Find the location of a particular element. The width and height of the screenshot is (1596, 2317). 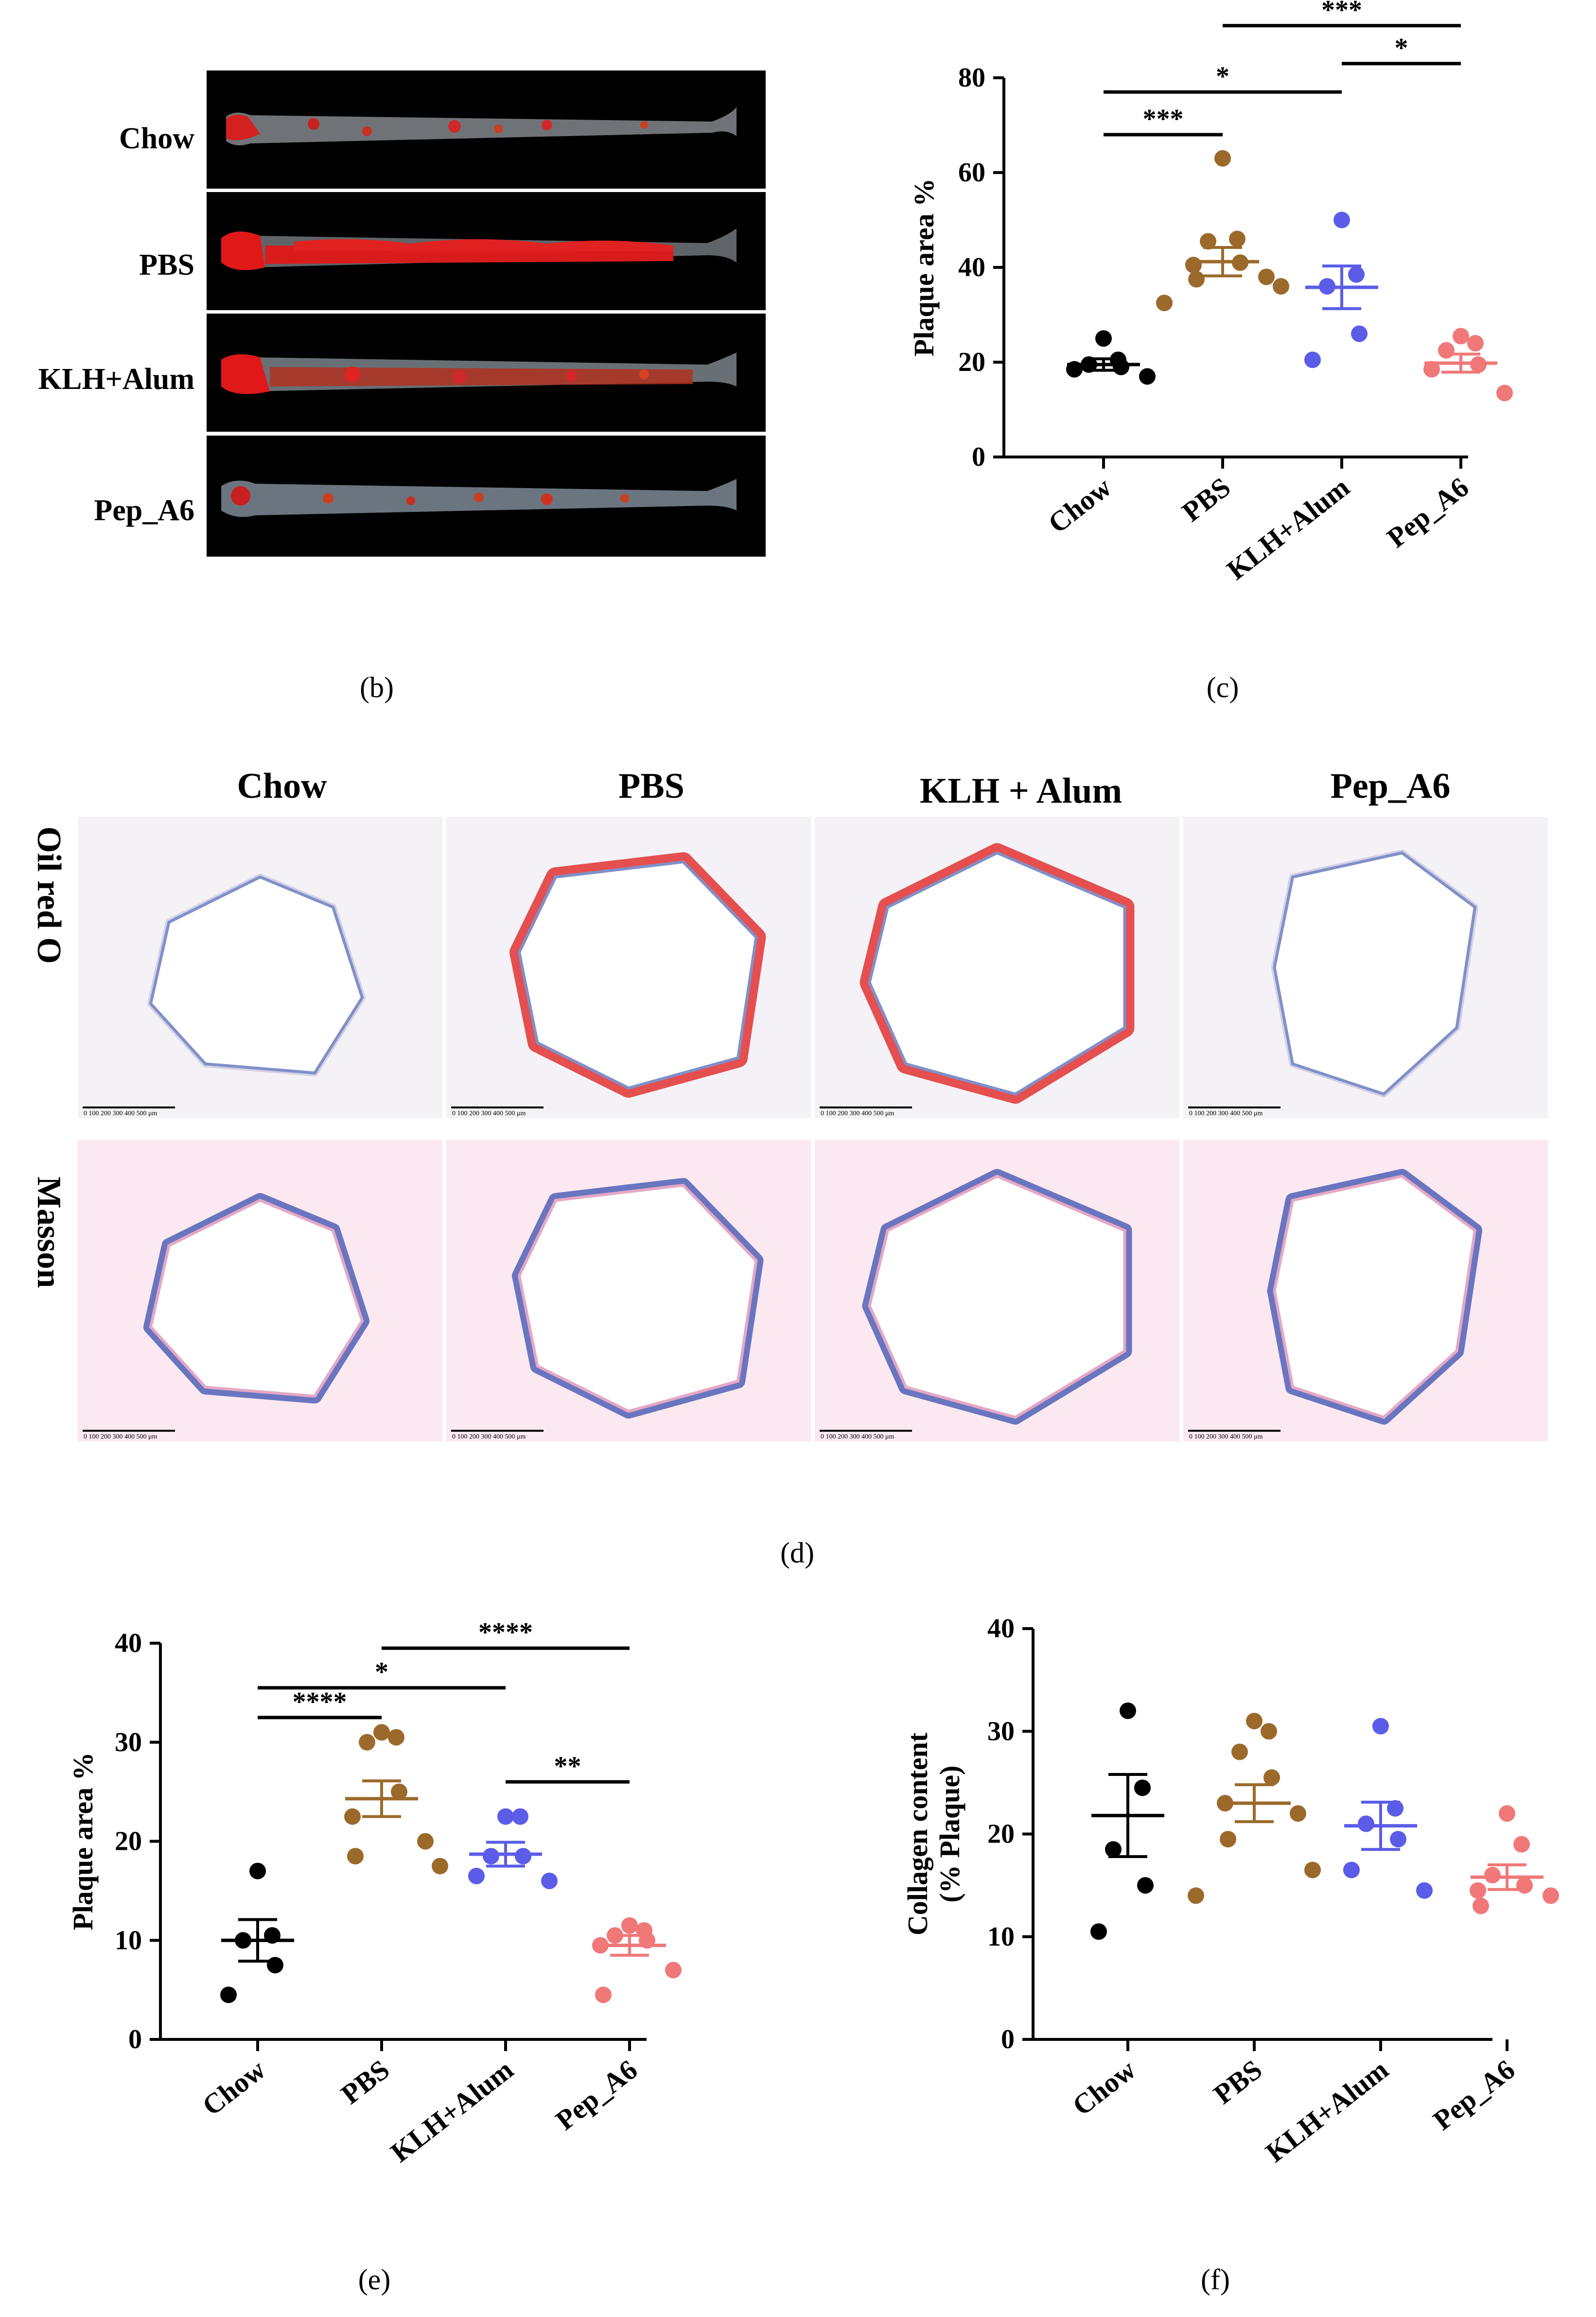

e-xtick-label: KLH+Alum is located at coordinates (452, 2111).